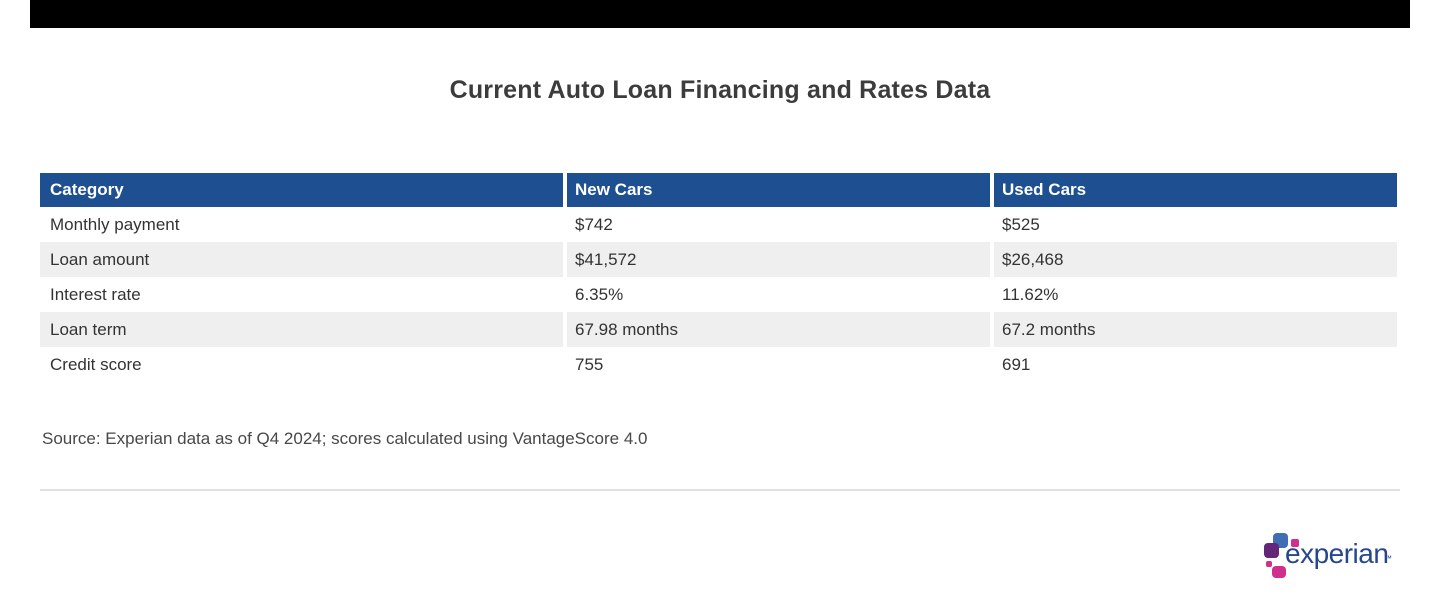  I want to click on cell-new-cars: 6.35%, so click(777, 294).